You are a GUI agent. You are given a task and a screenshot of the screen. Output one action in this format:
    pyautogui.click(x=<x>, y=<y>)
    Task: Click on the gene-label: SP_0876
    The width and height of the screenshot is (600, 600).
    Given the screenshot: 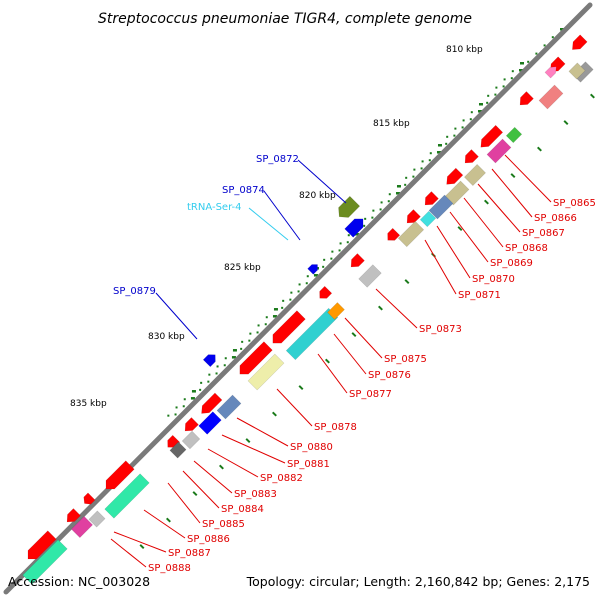 What is the action you would take?
    pyautogui.click(x=389, y=375)
    